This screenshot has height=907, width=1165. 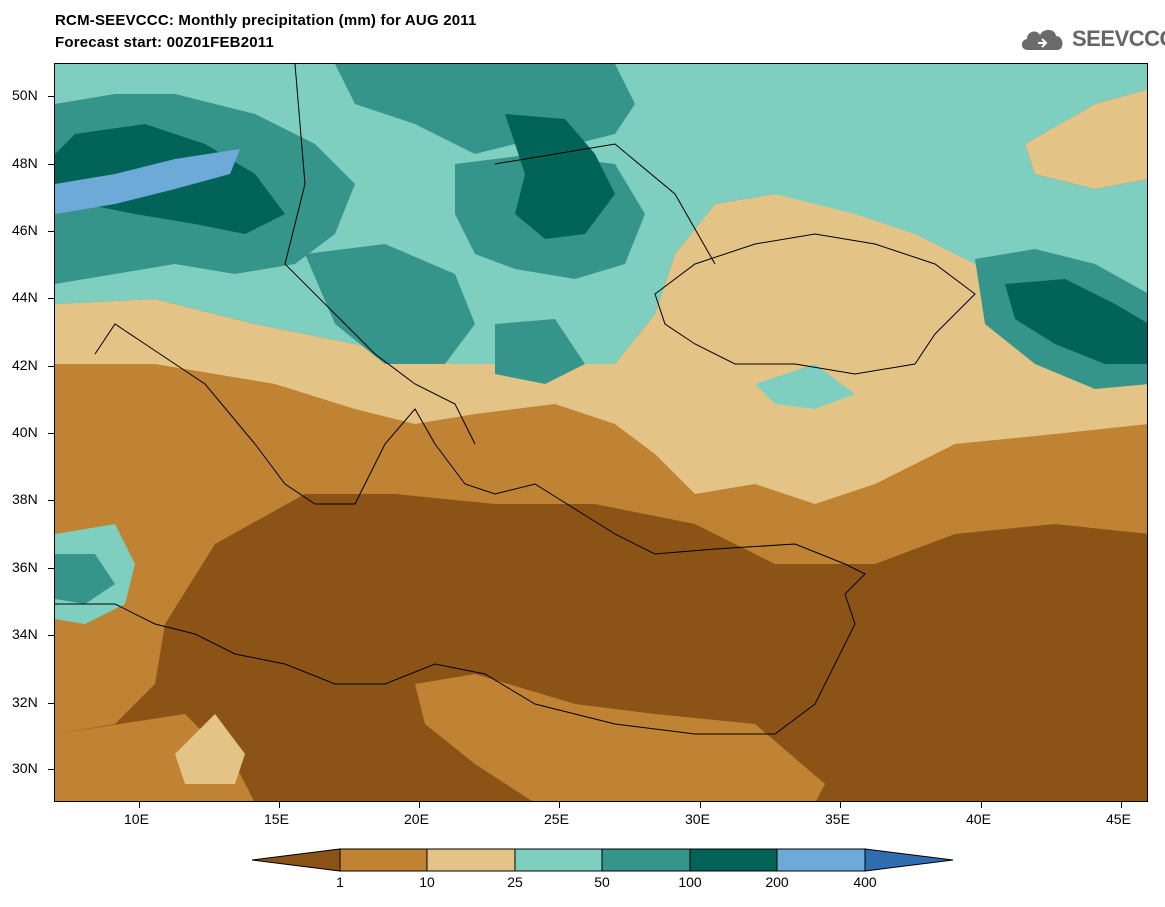 What do you see at coordinates (25, 230) in the screenshot?
I see `lat-label: 46N` at bounding box center [25, 230].